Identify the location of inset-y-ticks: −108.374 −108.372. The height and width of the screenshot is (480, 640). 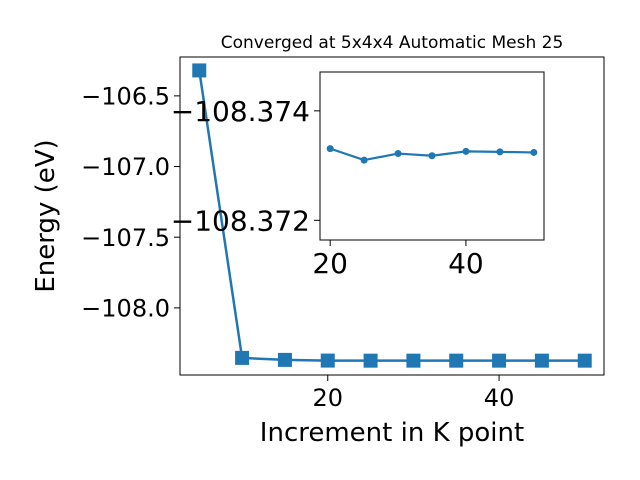
(245, 166).